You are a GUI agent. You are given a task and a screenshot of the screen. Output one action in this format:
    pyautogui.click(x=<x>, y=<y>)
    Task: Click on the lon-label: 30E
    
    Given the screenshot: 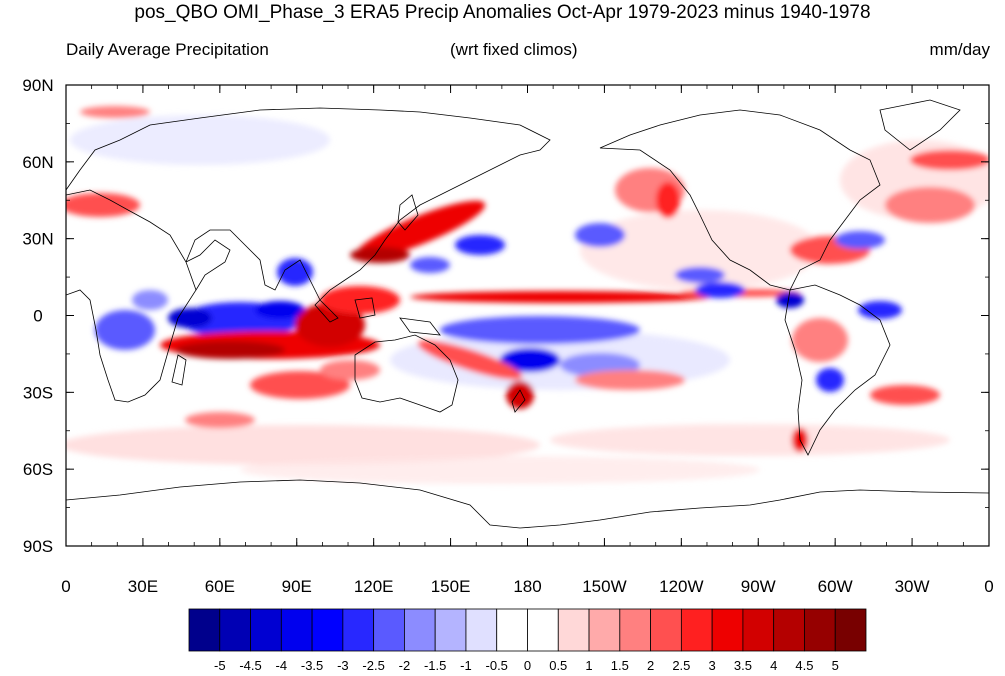 What is the action you would take?
    pyautogui.click(x=143, y=586)
    